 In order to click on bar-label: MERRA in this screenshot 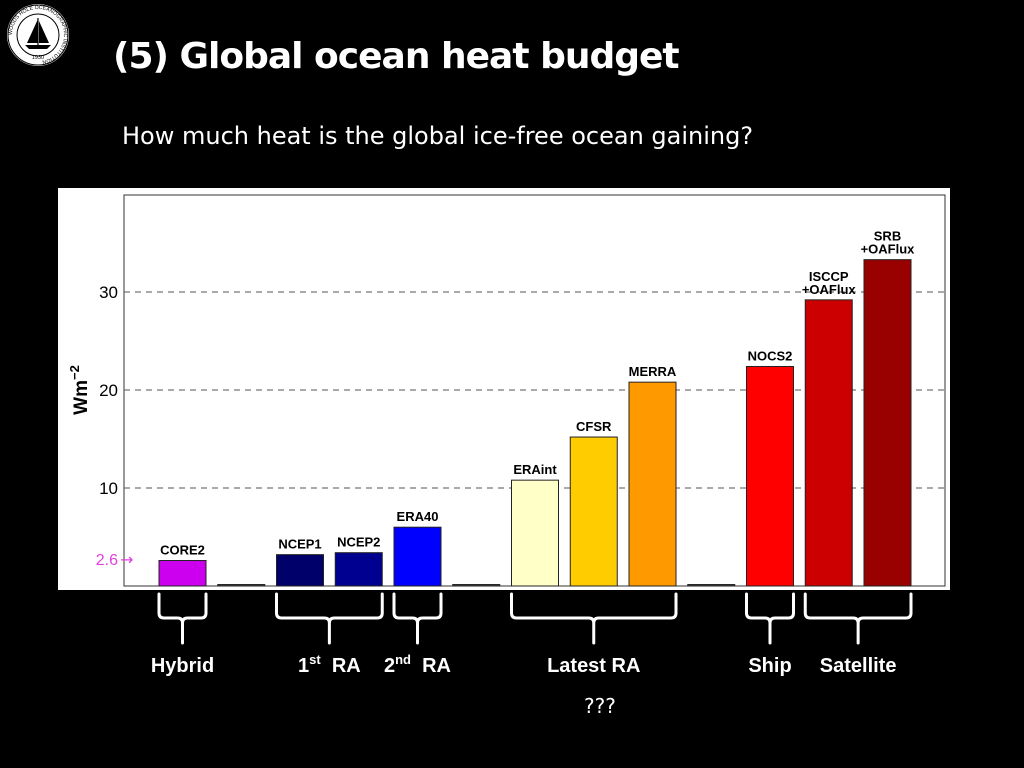, I will do `click(653, 371)`.